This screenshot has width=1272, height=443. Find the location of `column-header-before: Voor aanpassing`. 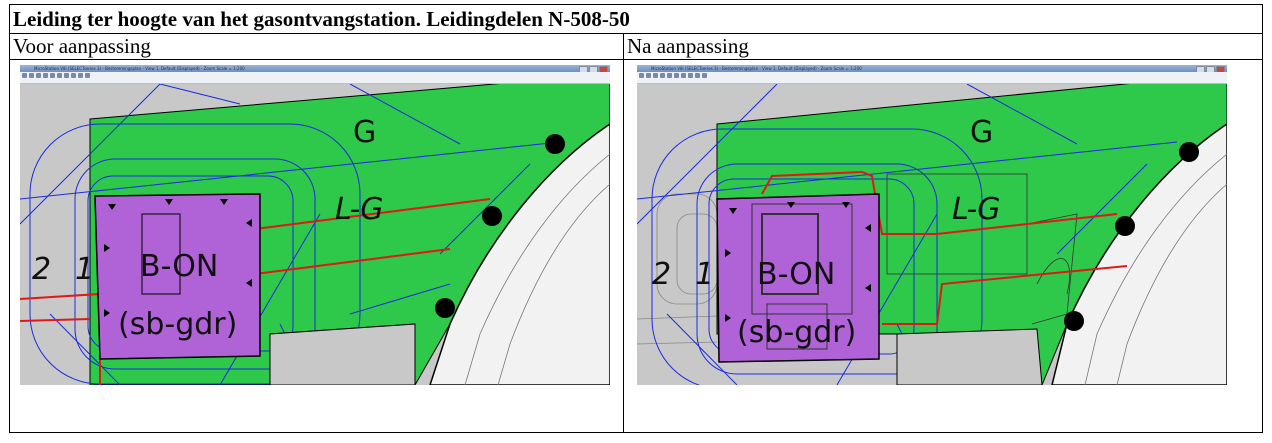

column-header-before: Voor aanpassing is located at coordinates (316, 46).